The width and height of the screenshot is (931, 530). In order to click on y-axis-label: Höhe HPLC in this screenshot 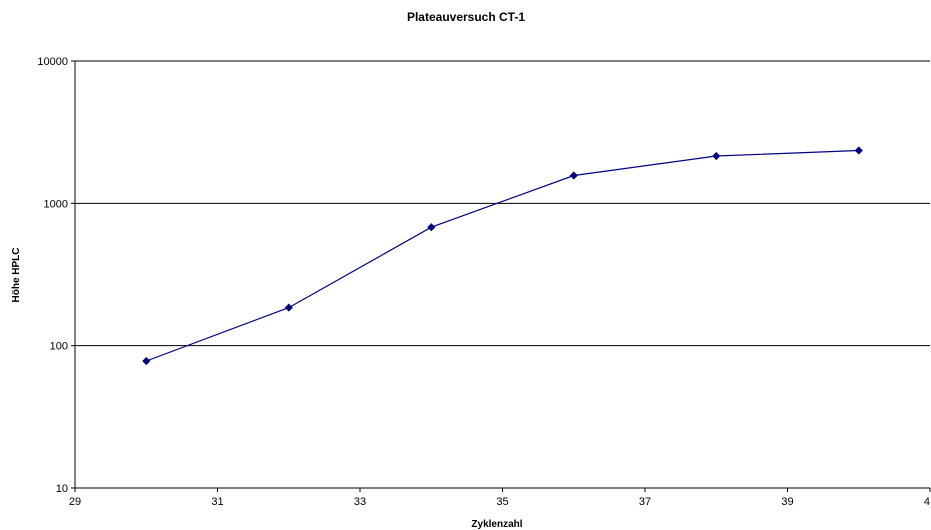, I will do `click(16, 275)`.